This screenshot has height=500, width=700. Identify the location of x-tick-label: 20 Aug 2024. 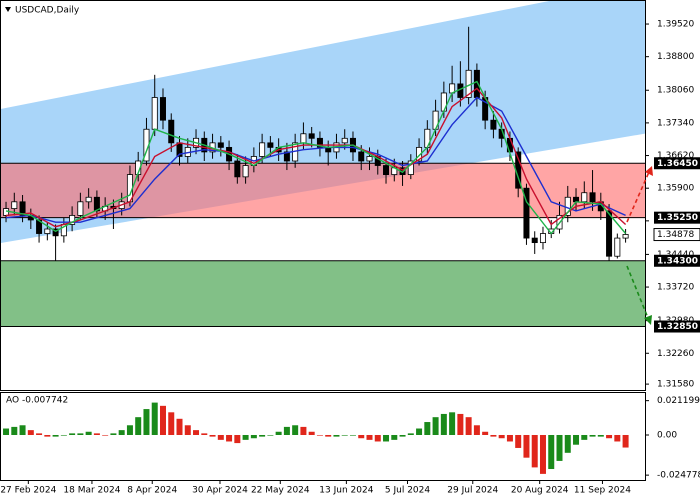
(540, 491).